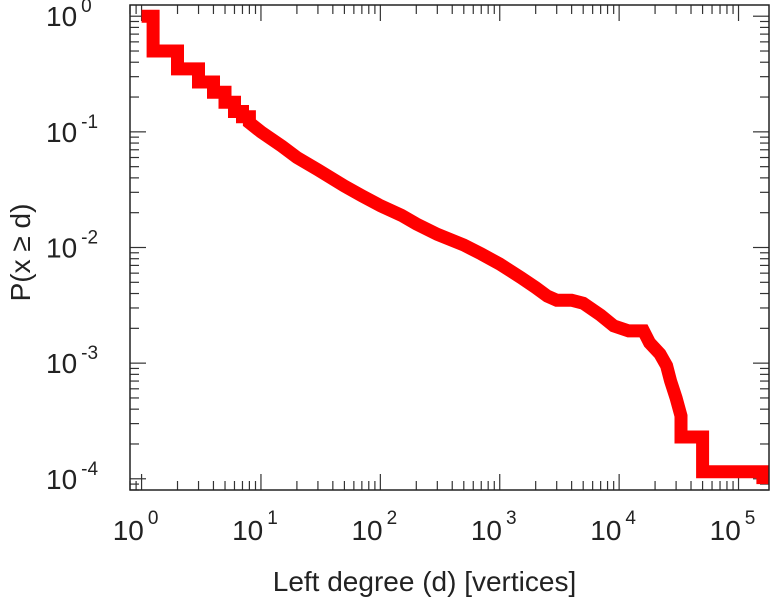  I want to click on y-tick-label: 10 -4, so click(72, 477).